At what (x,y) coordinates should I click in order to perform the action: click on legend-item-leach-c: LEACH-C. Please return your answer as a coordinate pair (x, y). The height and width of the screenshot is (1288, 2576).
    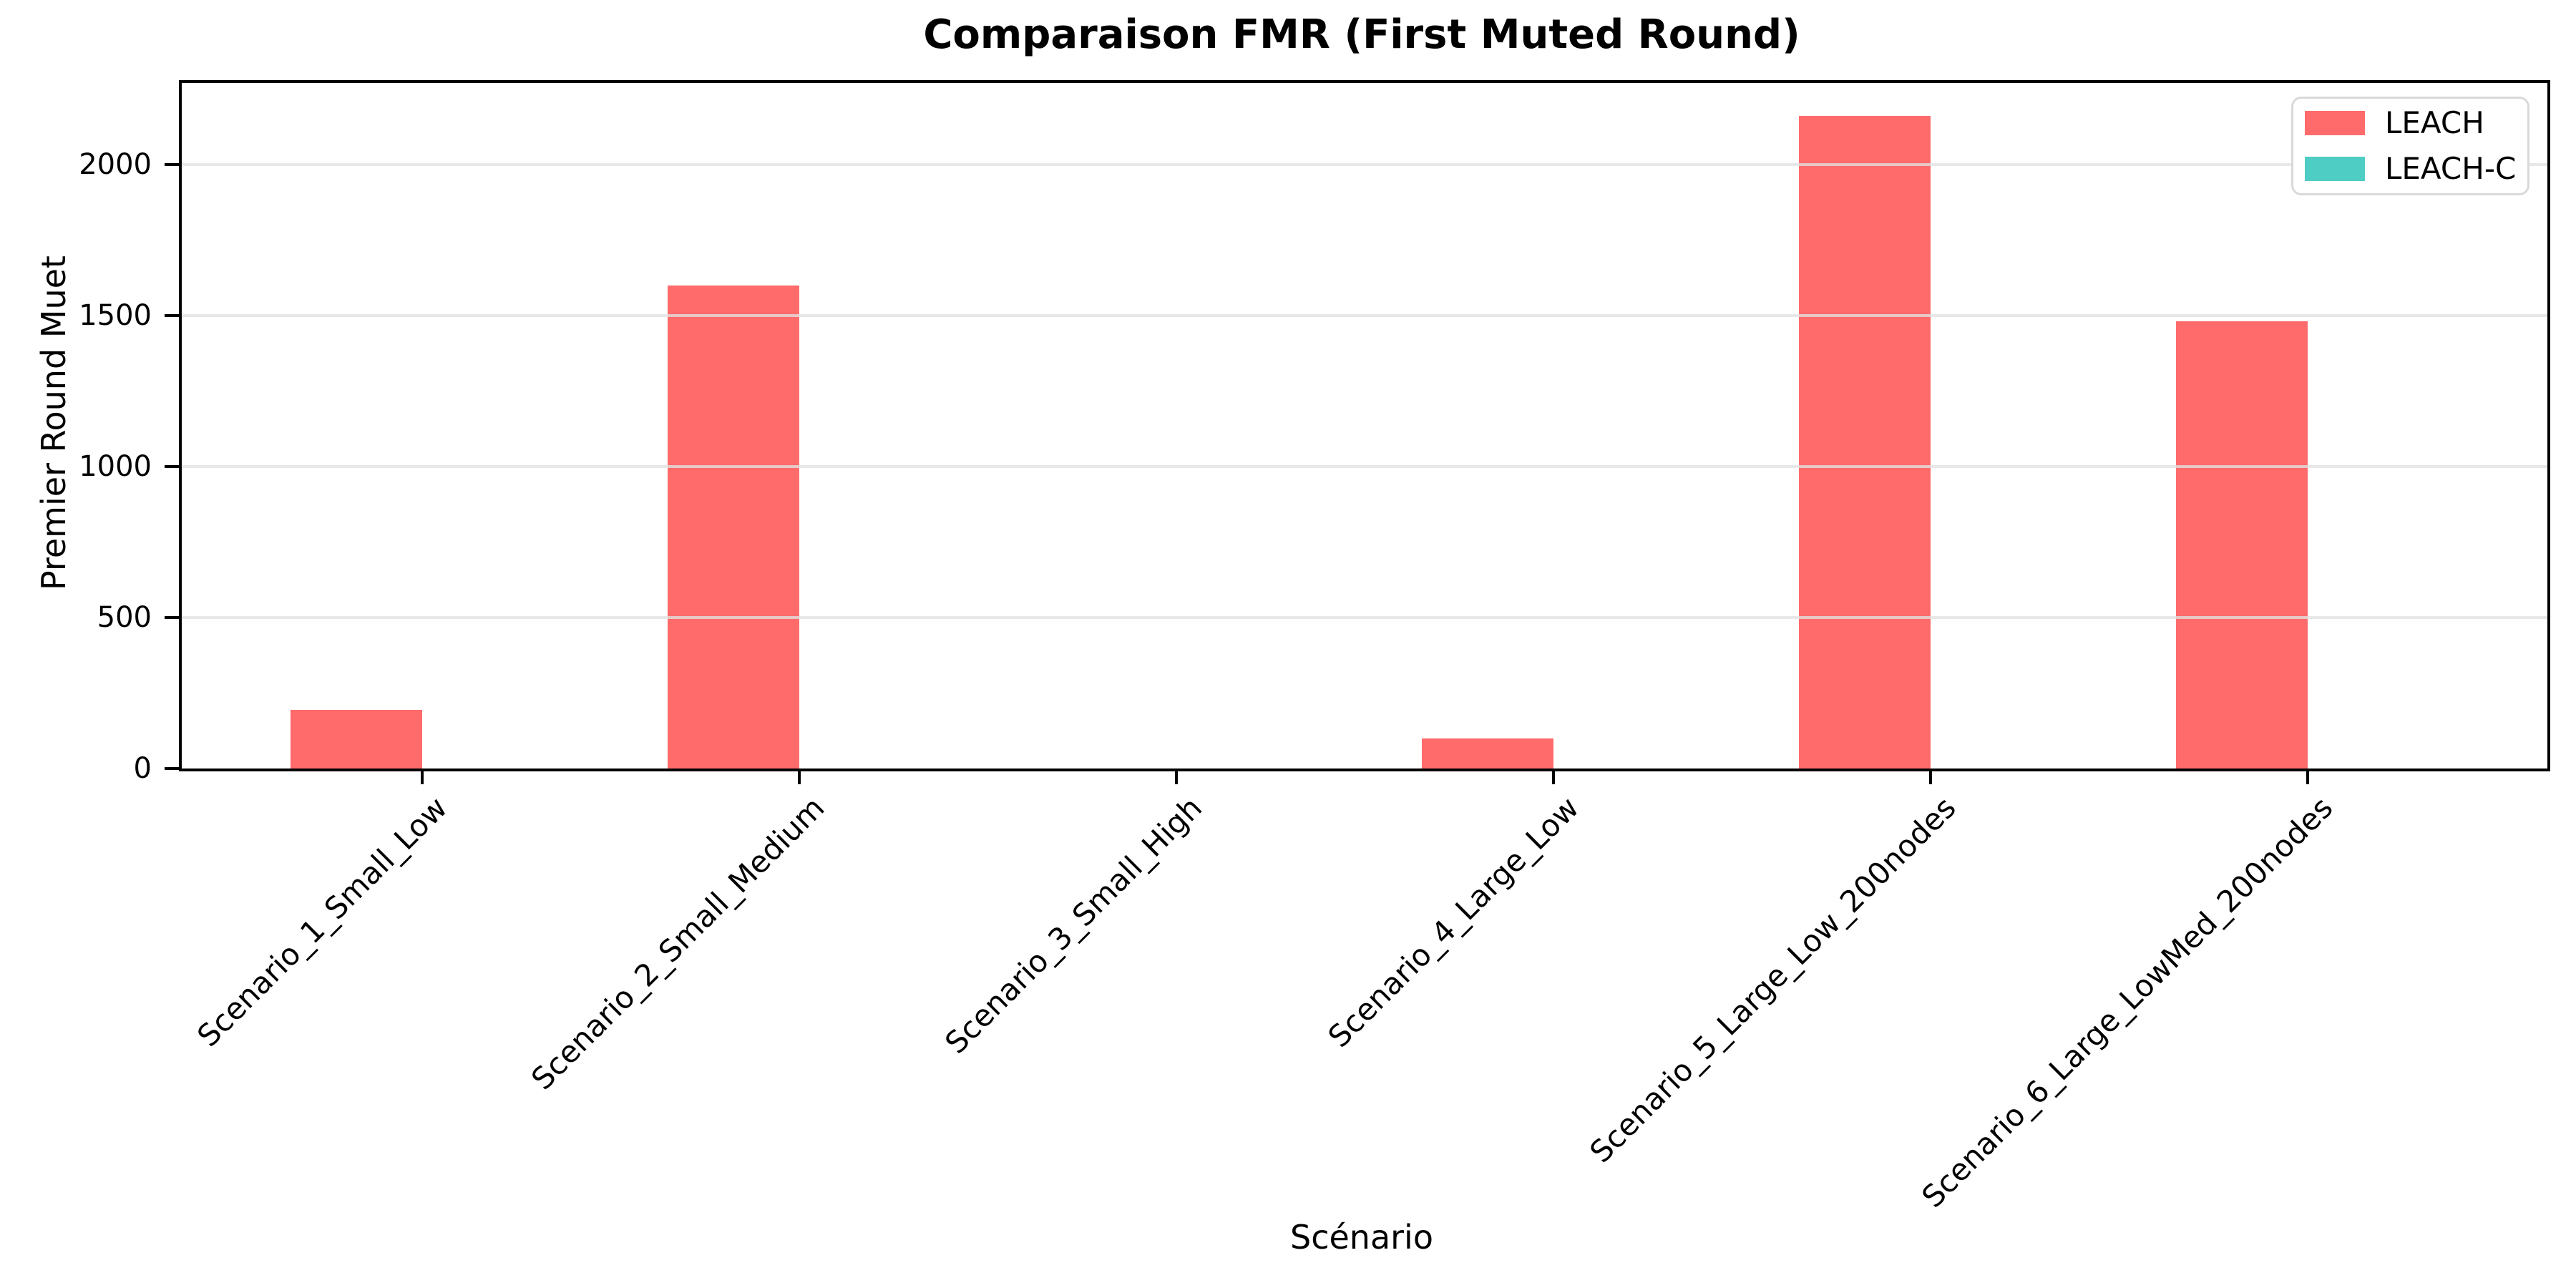
    Looking at the image, I should click on (2416, 169).